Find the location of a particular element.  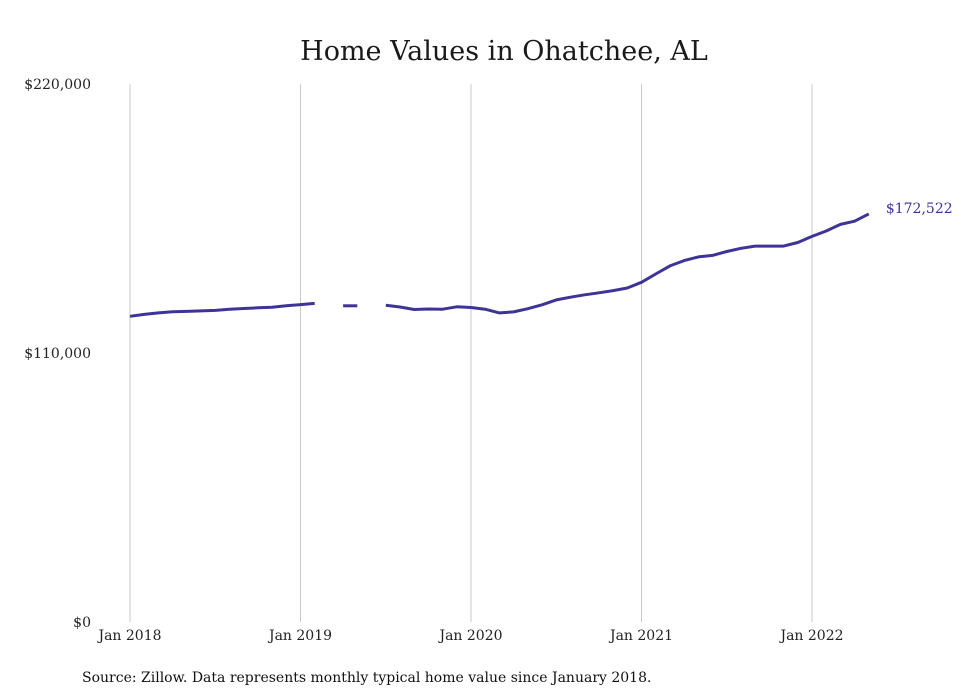

series-line is located at coordinates (499, 265).